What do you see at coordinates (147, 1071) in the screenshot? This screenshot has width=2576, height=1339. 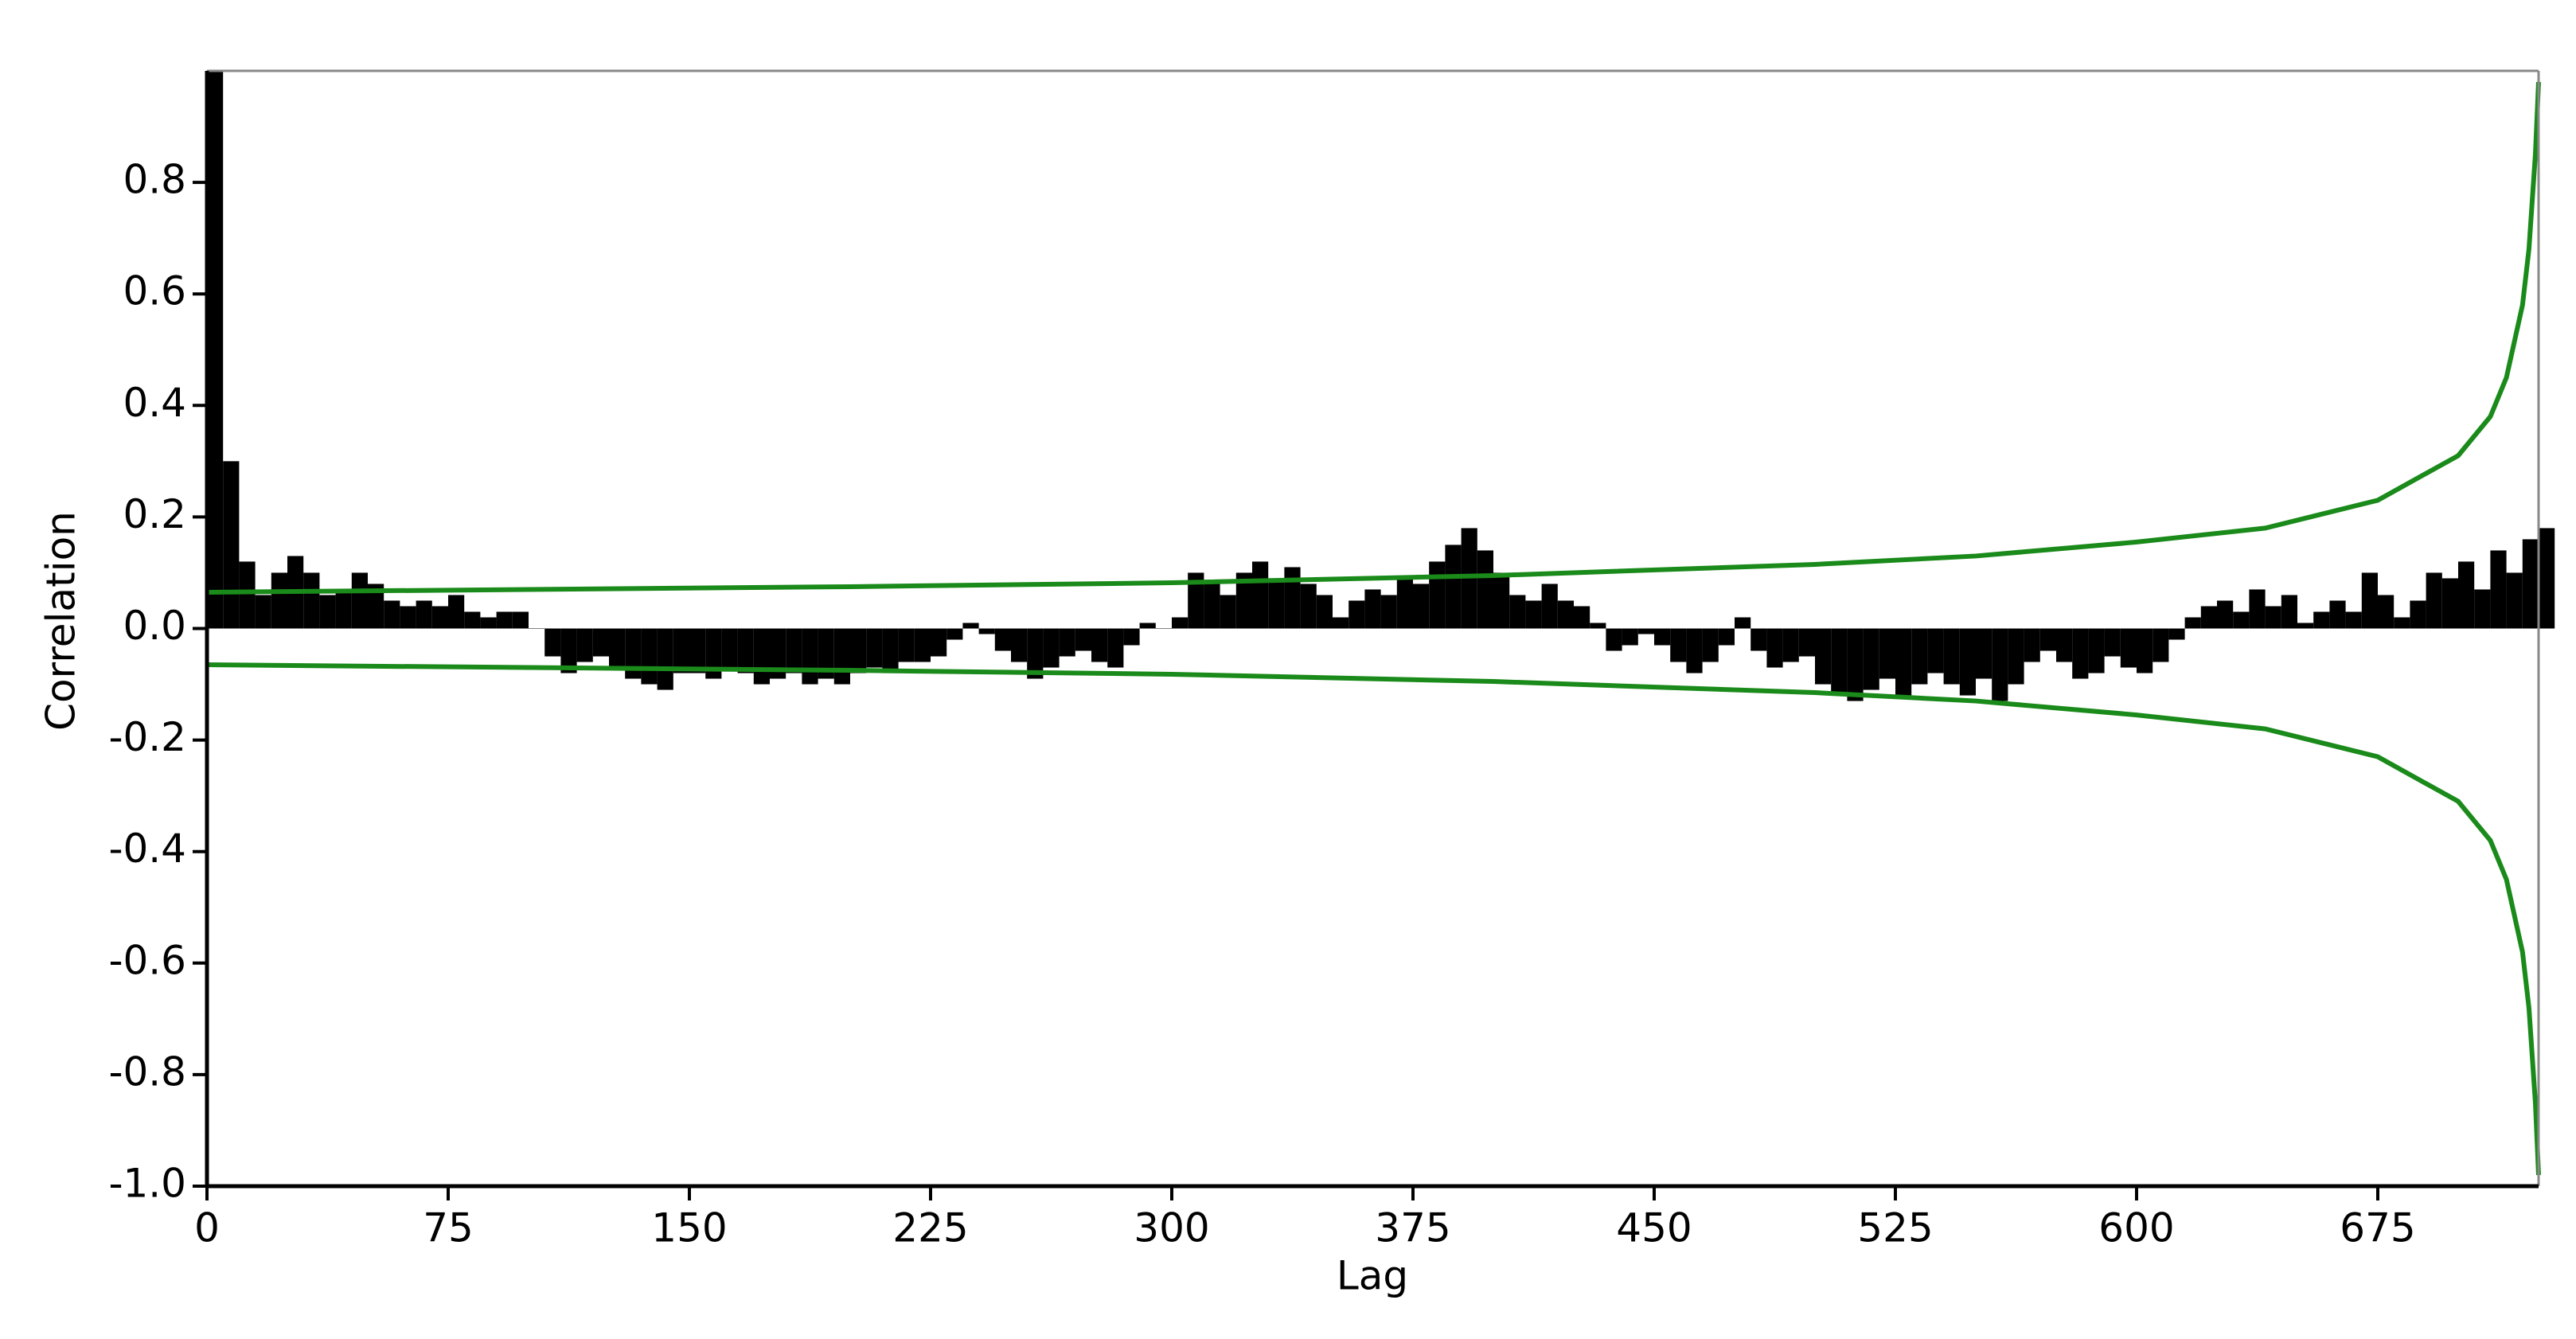 I see `y-tick-label: -0.8` at bounding box center [147, 1071].